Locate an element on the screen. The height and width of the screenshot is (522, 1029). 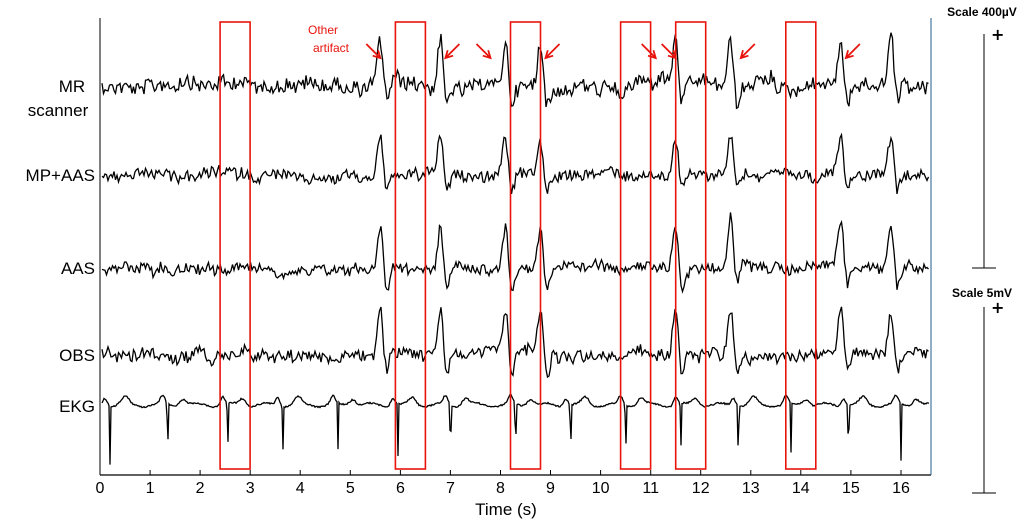
x-tick-label: 6 is located at coordinates (400, 488).